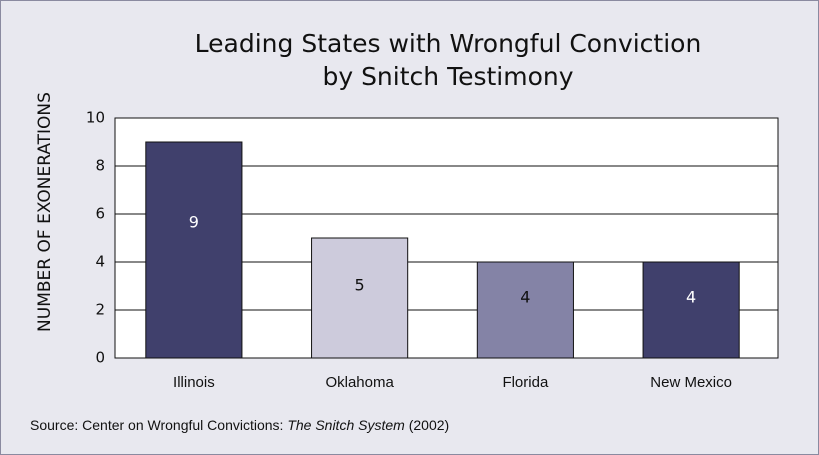 The image size is (819, 455). I want to click on source-text: (2002), so click(429, 425).